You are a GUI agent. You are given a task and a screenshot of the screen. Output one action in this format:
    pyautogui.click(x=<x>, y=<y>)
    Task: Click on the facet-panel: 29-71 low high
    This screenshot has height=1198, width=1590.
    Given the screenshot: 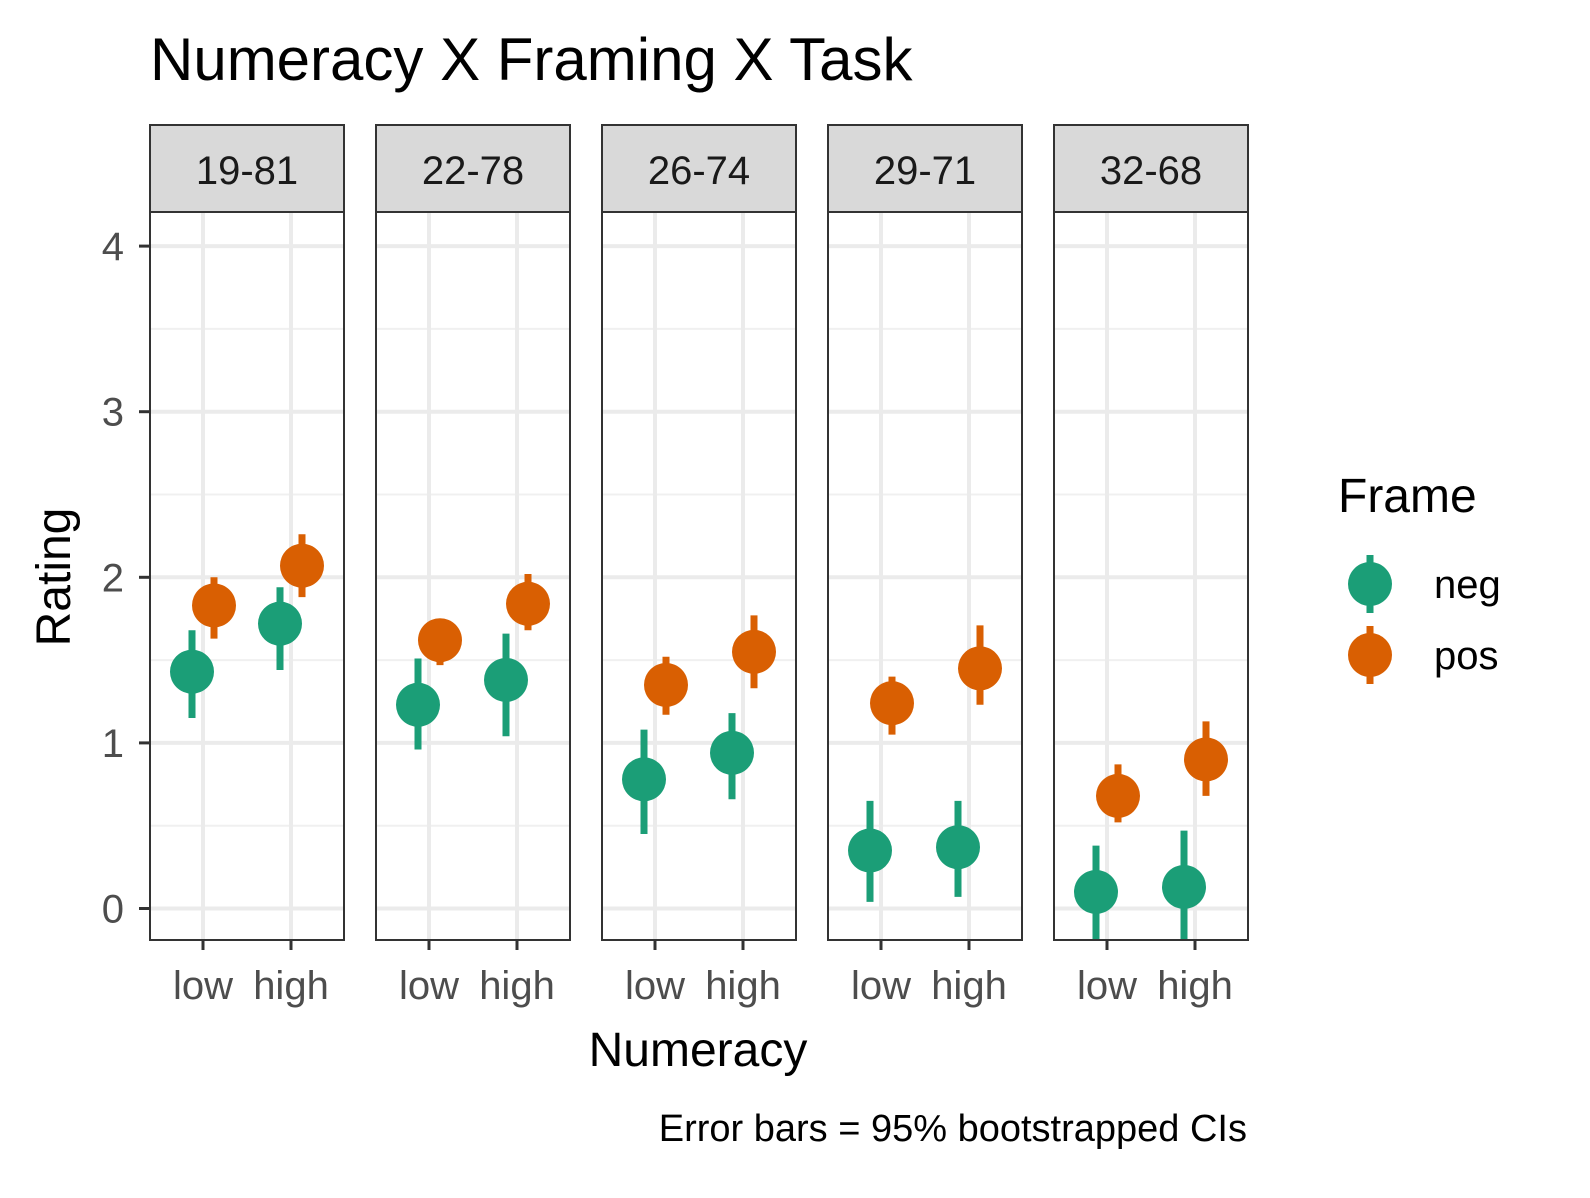 What is the action you would take?
    pyautogui.click(x=925, y=566)
    